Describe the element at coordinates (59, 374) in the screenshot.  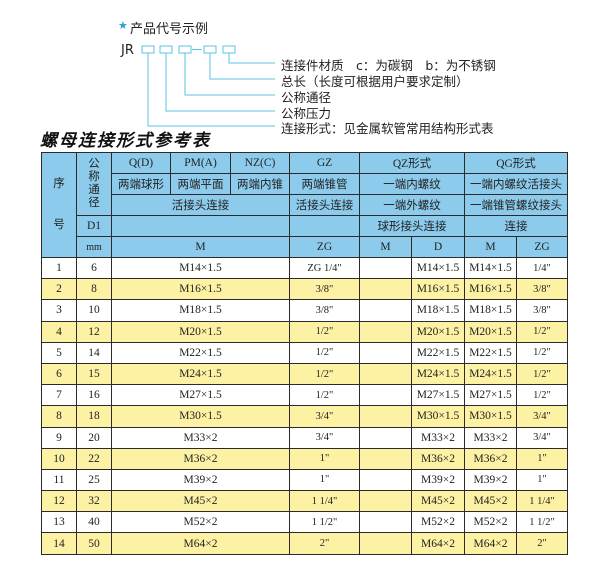
I see `row-number: 6` at that location.